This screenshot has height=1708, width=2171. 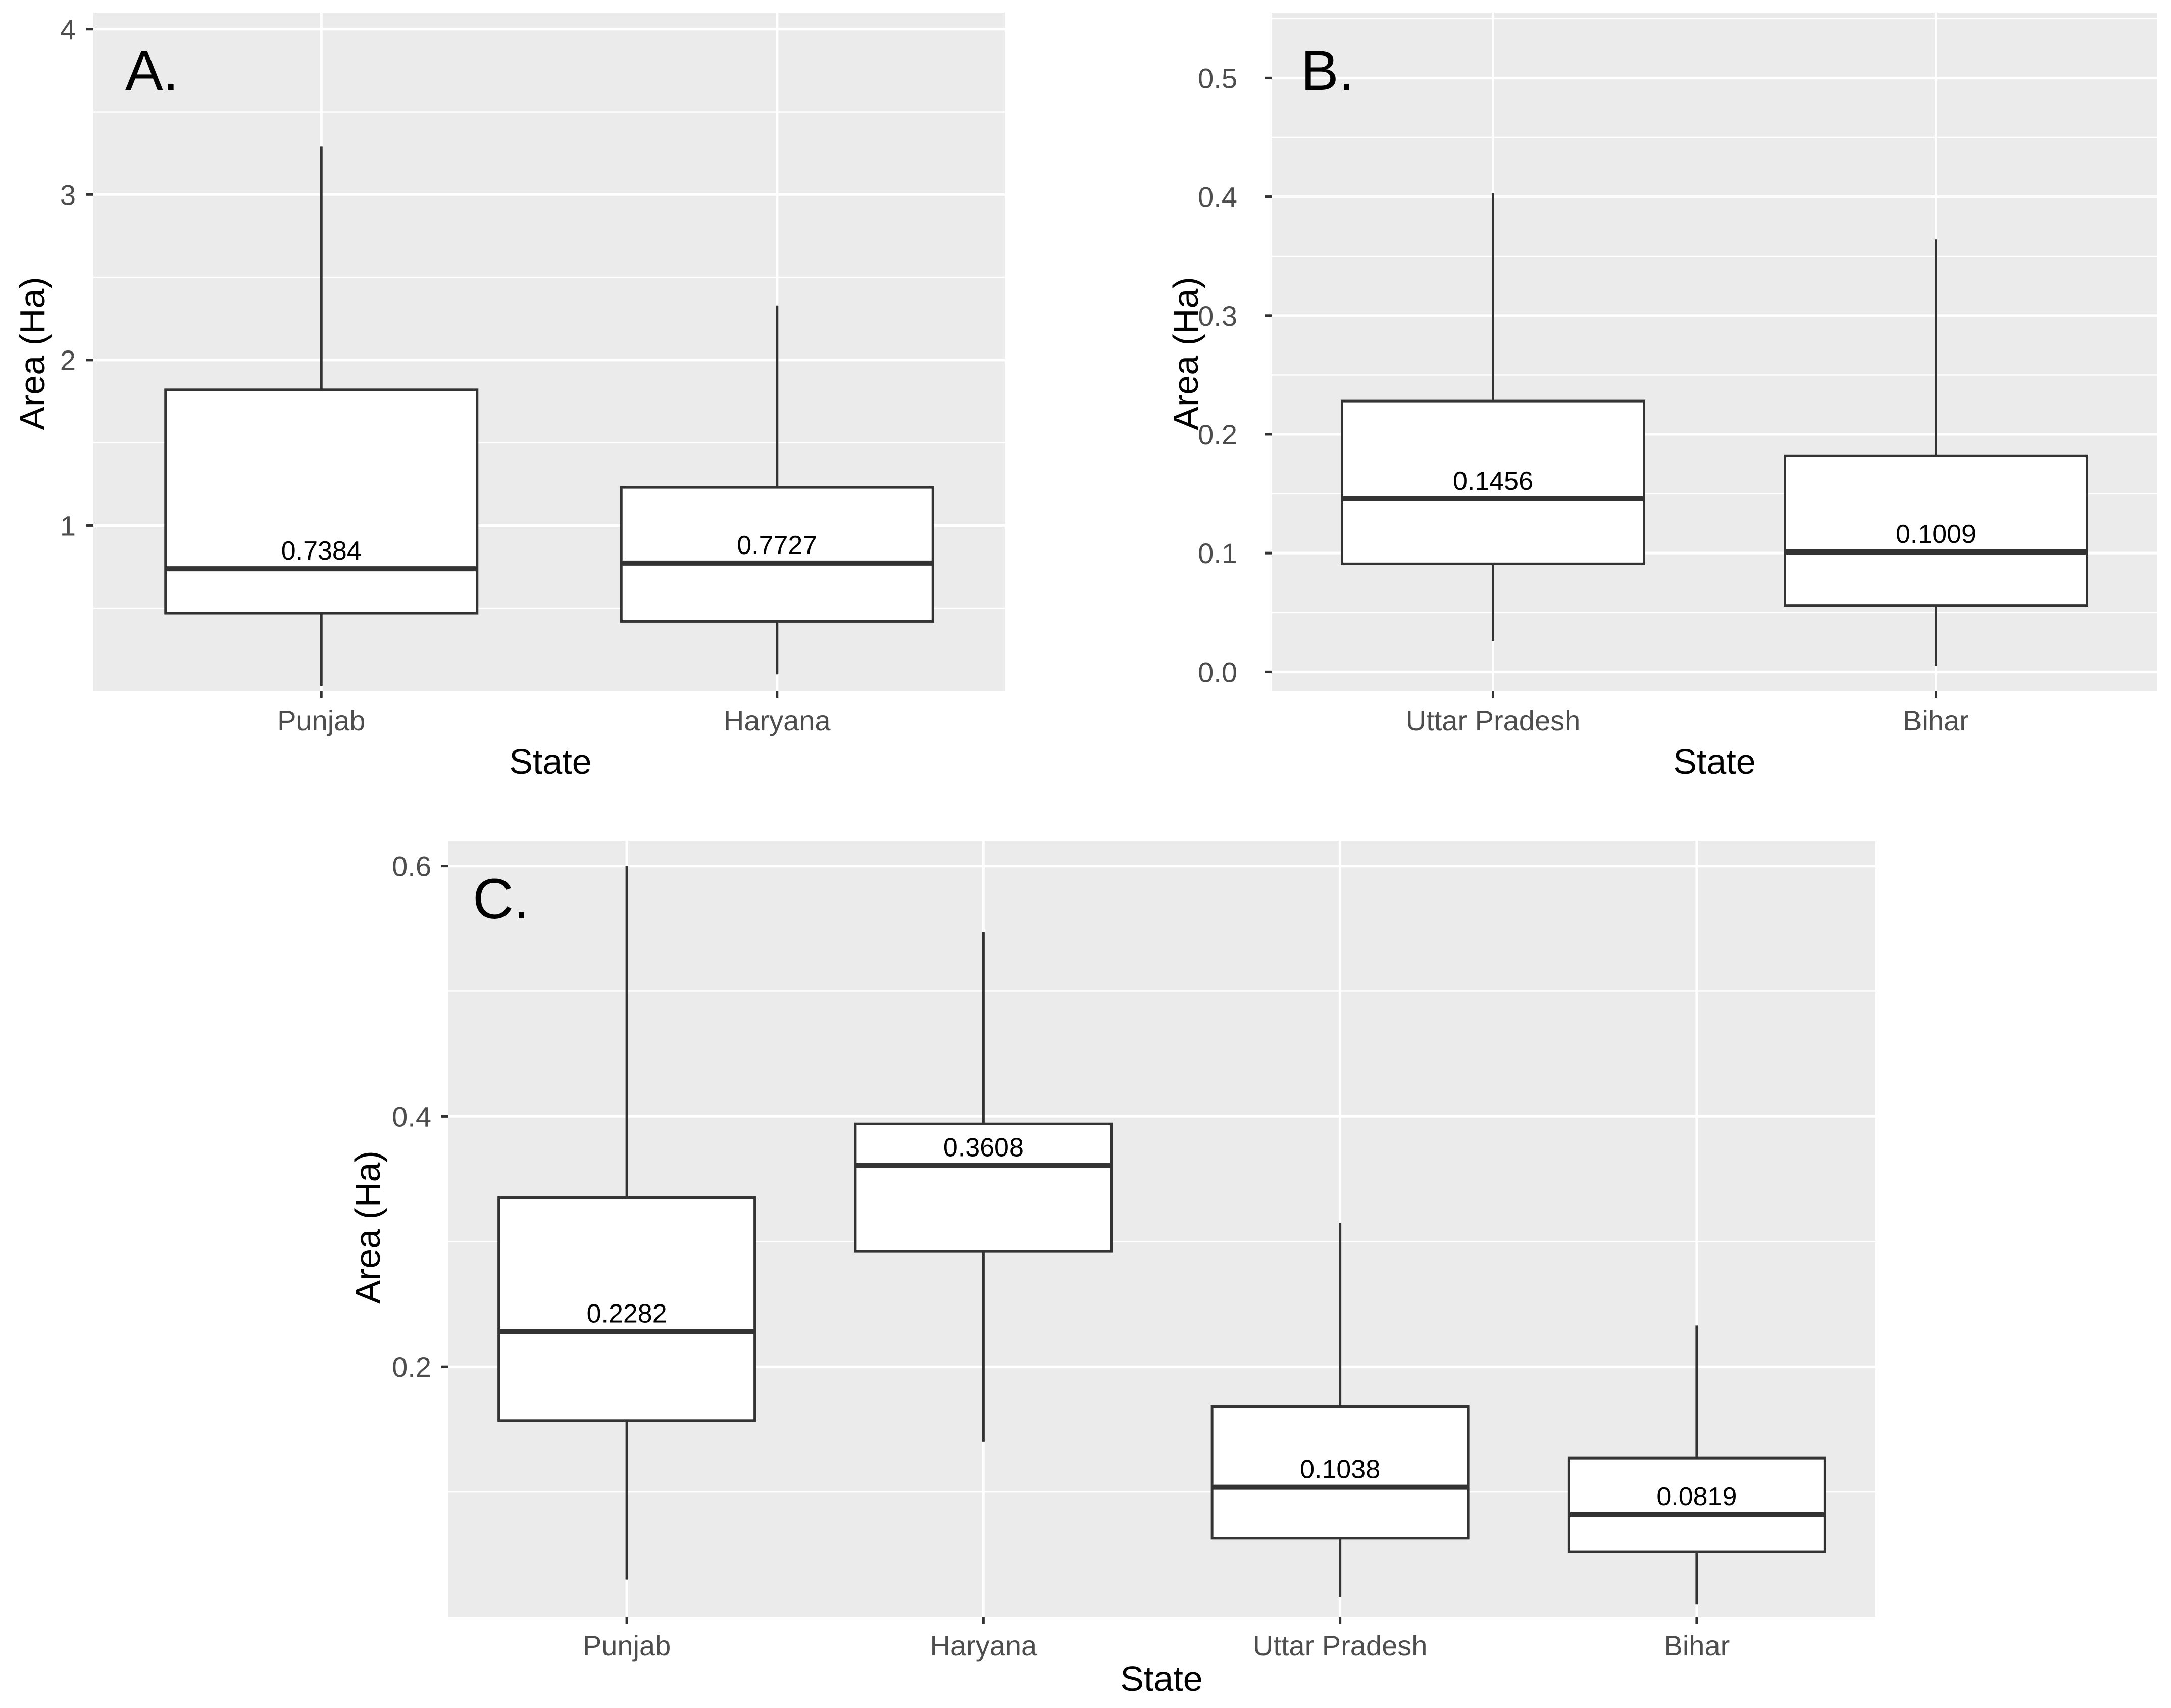 I want to click on median-label: 0.1038, so click(x=1340, y=1470).